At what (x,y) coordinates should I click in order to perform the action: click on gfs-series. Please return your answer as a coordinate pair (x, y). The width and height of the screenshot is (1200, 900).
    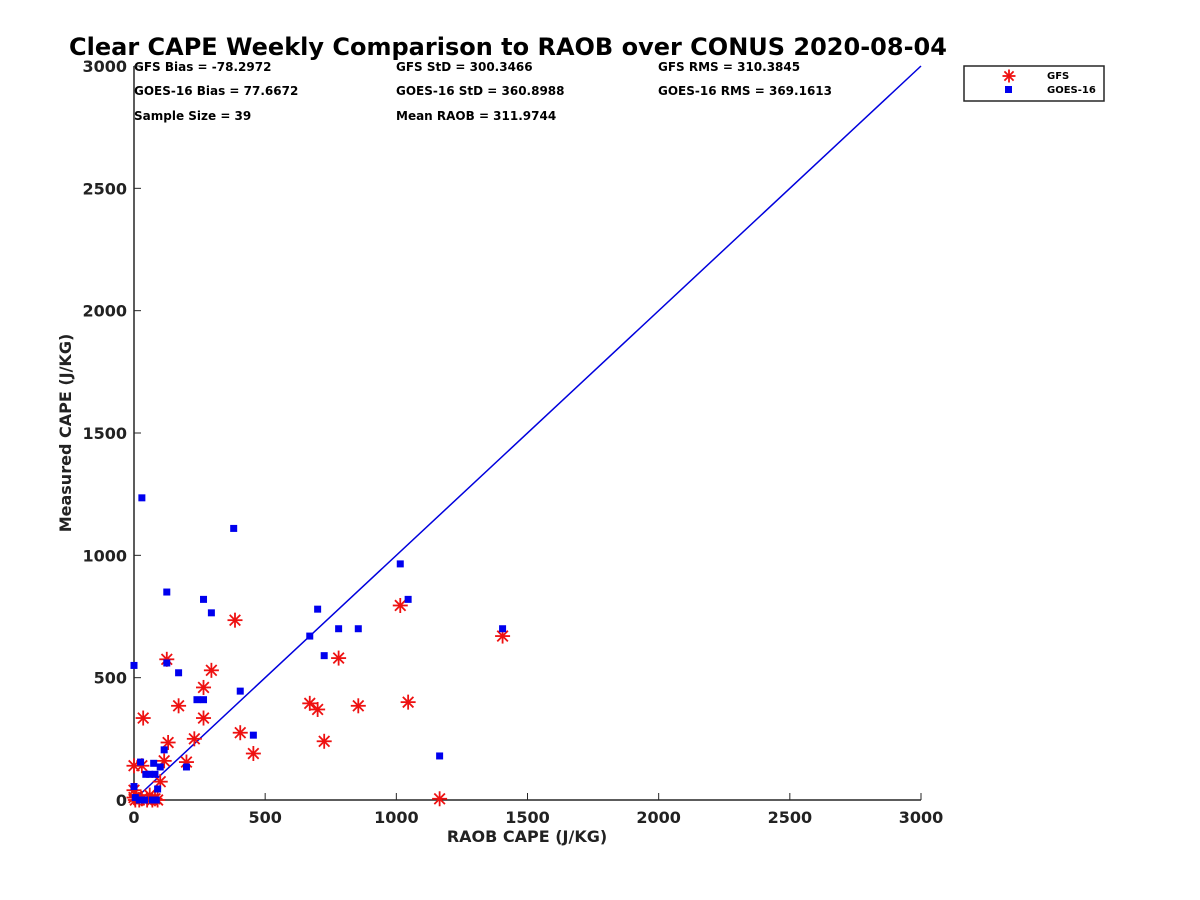
    Looking at the image, I should click on (318, 702).